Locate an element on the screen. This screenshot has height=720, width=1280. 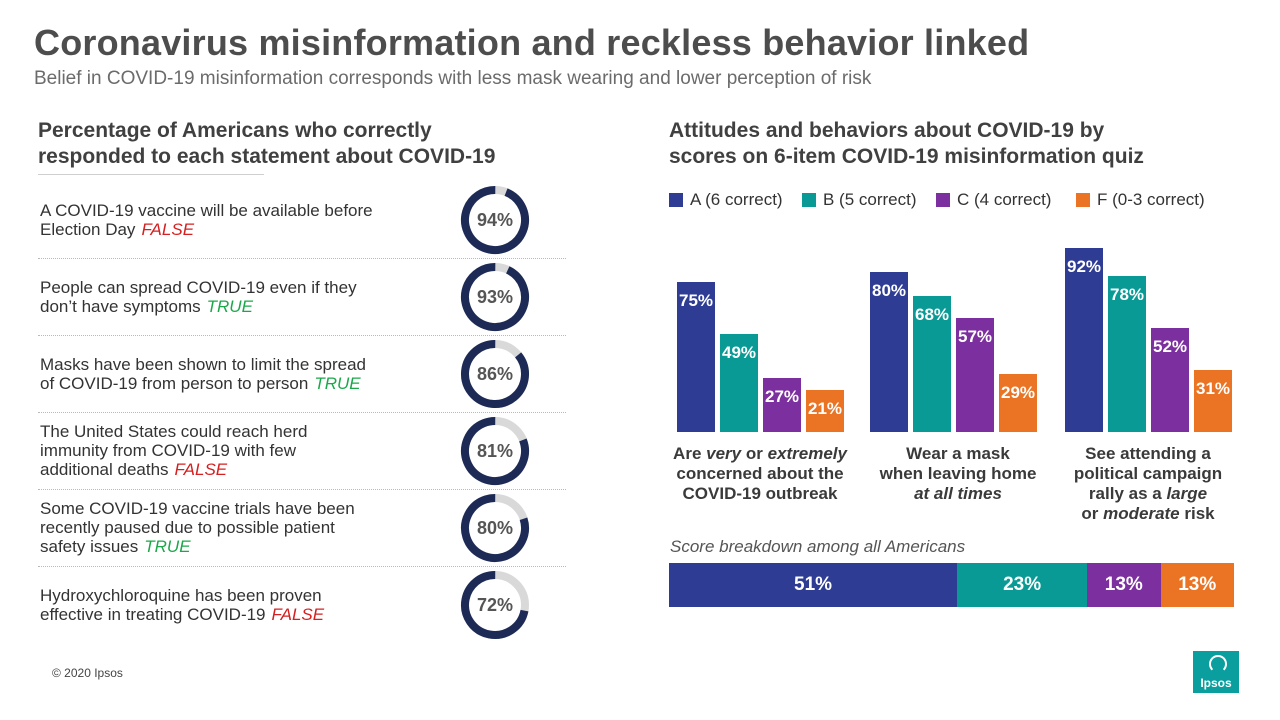
donut-chart: 72% is located at coordinates (495, 605).